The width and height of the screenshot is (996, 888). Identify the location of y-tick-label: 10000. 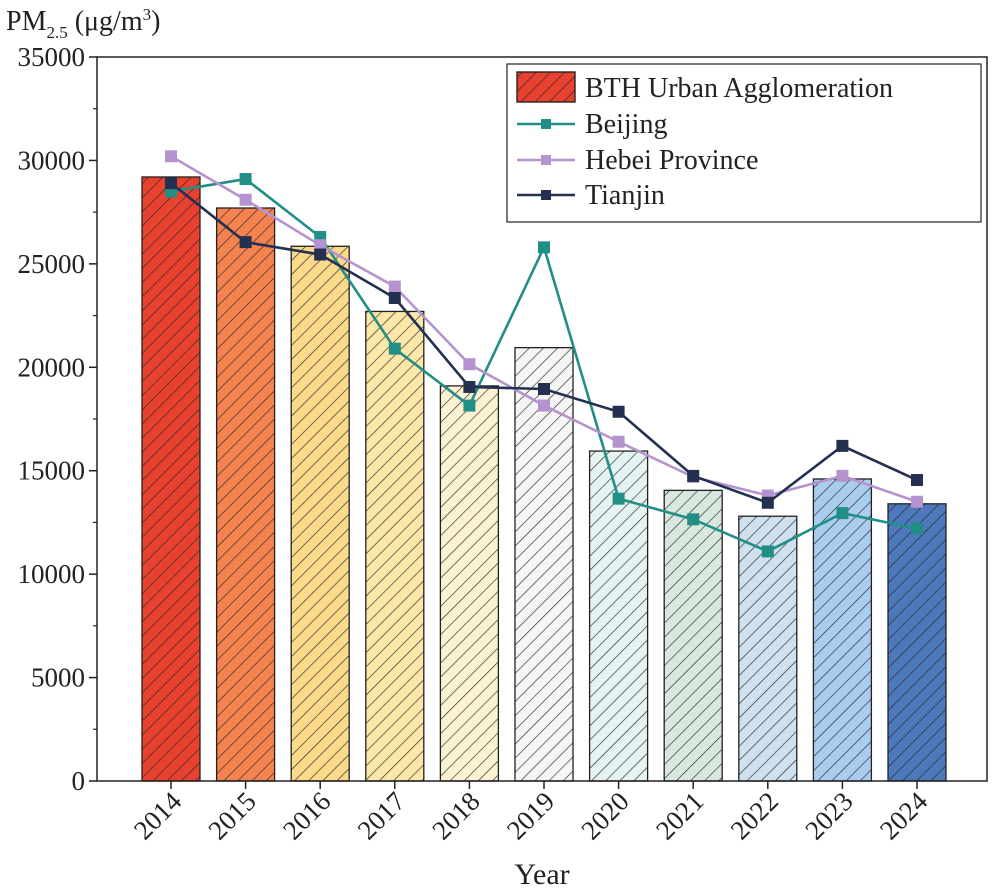
(52, 574).